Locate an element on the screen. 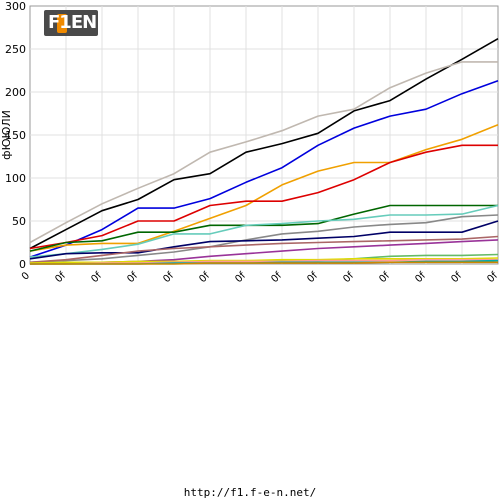  x-tick-label: 0 is located at coordinates (26, 276).